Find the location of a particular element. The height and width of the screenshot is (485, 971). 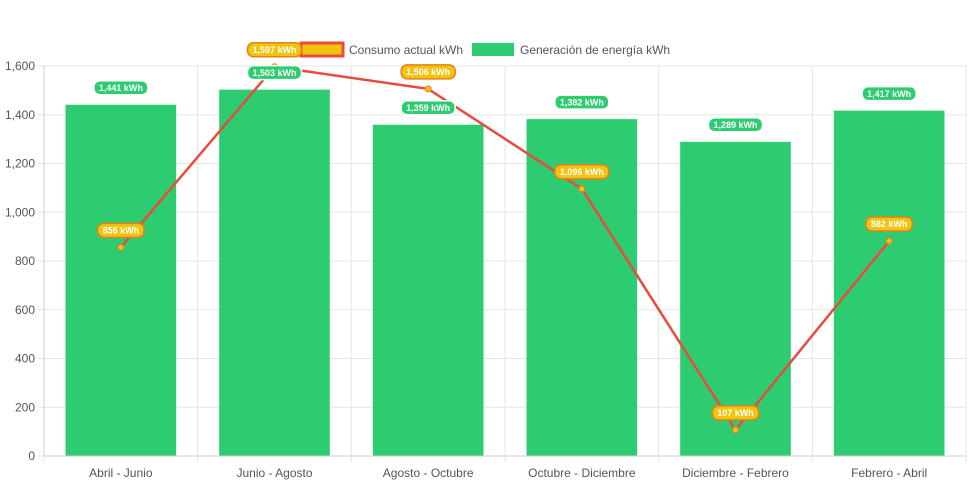

y-tick-label: 0 is located at coordinates (31, 456).